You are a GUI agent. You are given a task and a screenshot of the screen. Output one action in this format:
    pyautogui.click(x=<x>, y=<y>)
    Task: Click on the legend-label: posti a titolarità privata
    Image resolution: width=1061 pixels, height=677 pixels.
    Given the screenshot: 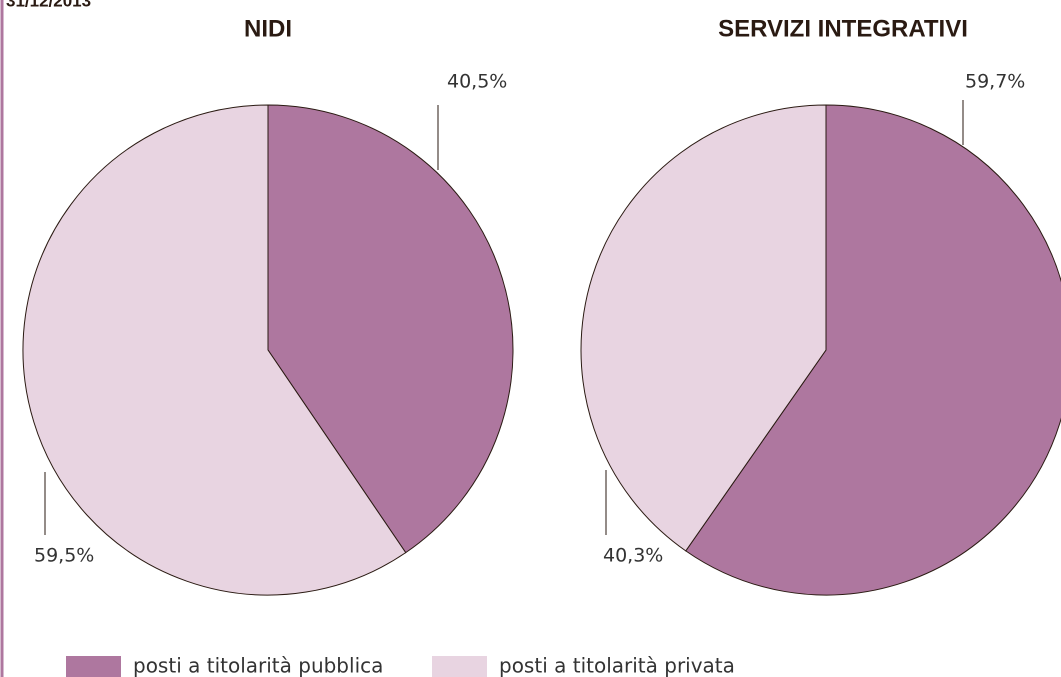 What is the action you would take?
    pyautogui.click(x=617, y=665)
    